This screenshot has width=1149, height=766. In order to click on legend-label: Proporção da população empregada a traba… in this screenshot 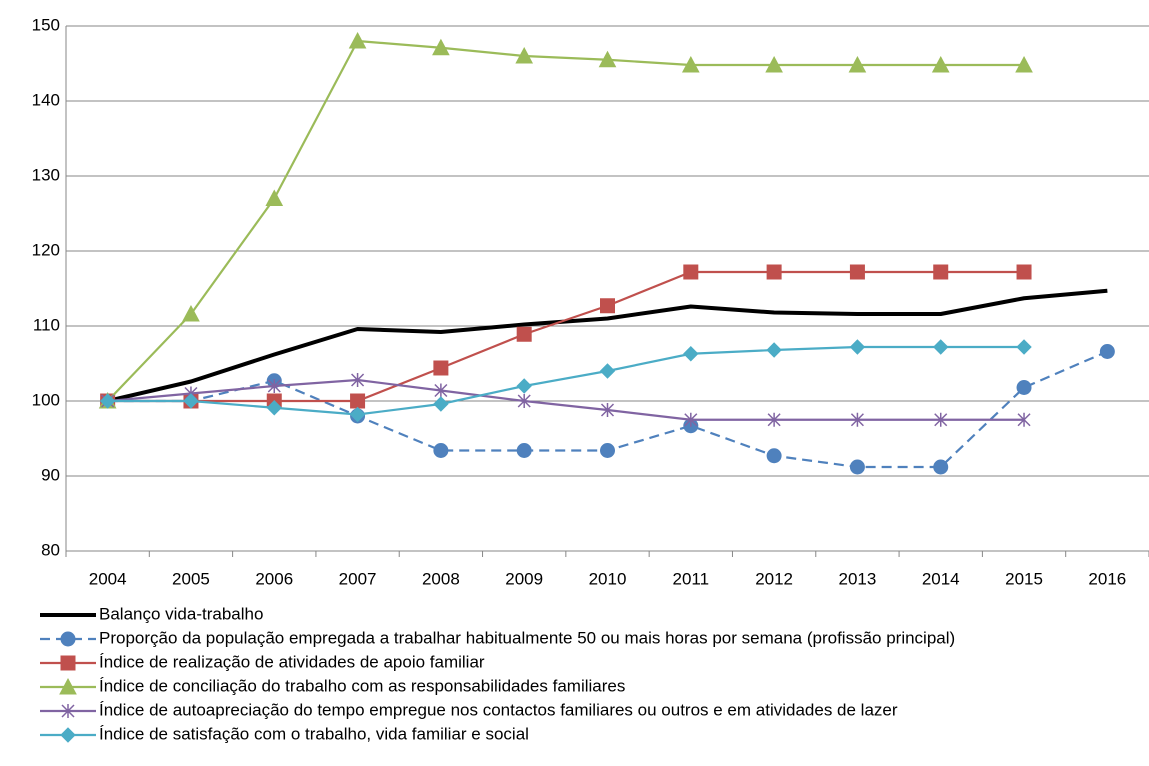, I will do `click(527, 637)`.